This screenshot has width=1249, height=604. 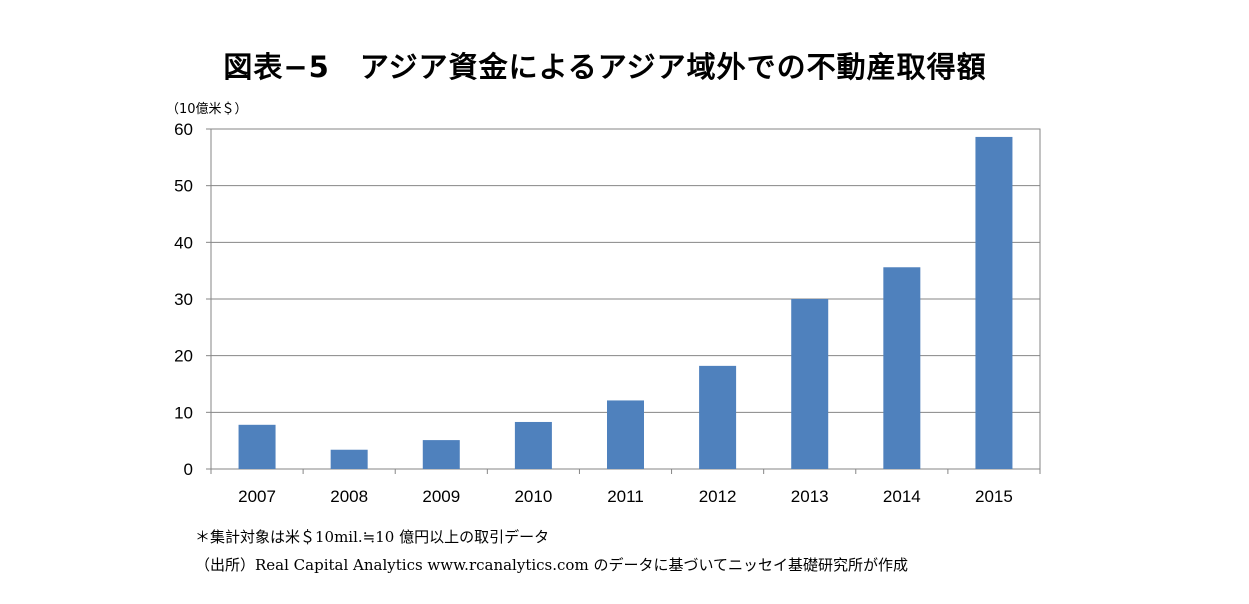 What do you see at coordinates (257, 446) in the screenshot?
I see `bar-2007` at bounding box center [257, 446].